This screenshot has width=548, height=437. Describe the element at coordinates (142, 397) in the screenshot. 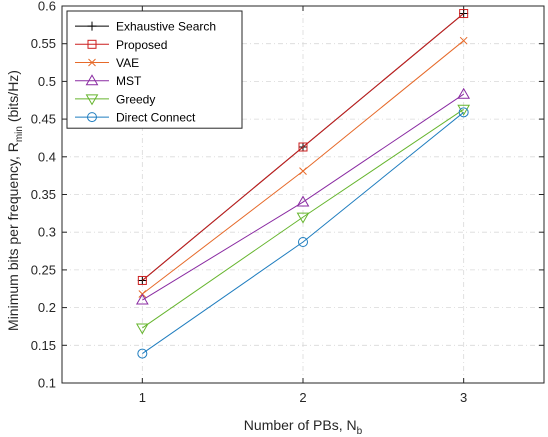

I see `x-tick-label: 1` at that location.